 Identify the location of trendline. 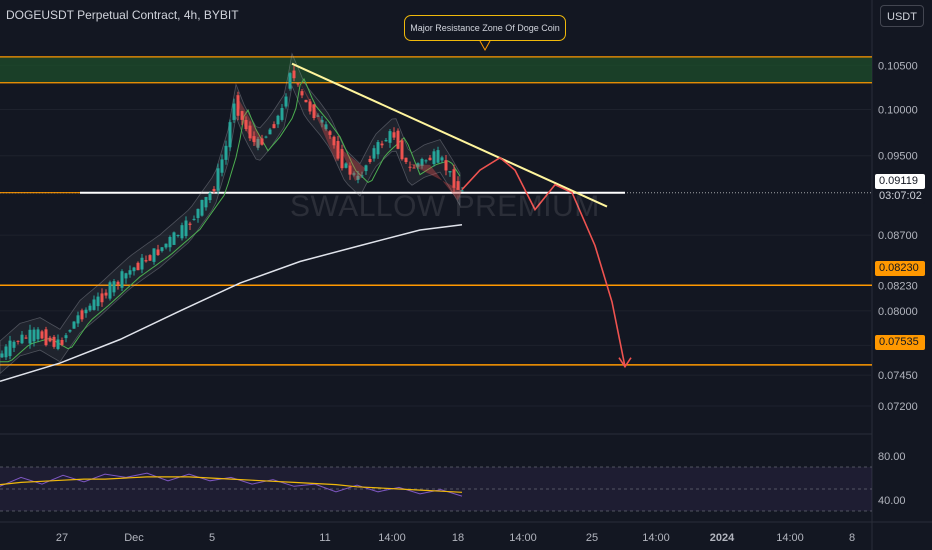
(449, 135).